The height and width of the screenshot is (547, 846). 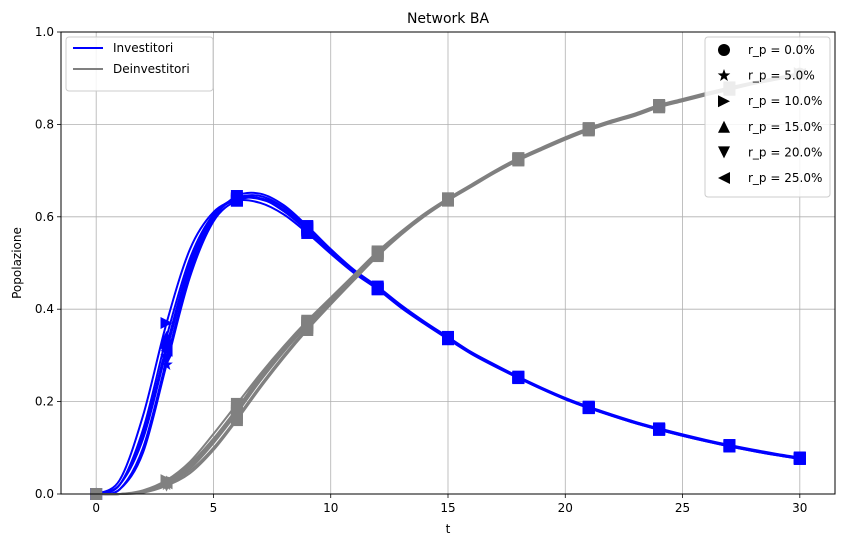 I want to click on legend-marker-label: r_p = 20.0%, so click(x=785, y=152).